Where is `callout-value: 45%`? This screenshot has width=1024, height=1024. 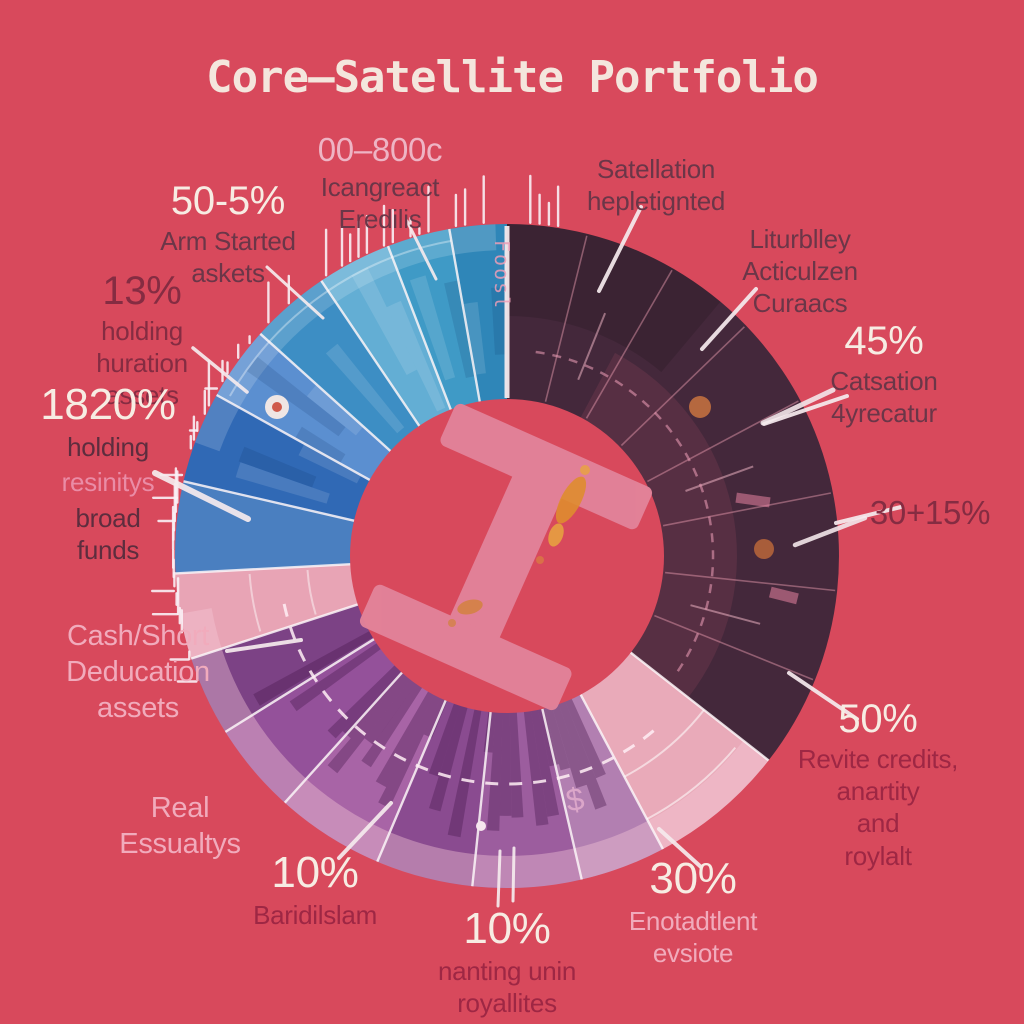
callout-value: 45% is located at coordinates (884, 341).